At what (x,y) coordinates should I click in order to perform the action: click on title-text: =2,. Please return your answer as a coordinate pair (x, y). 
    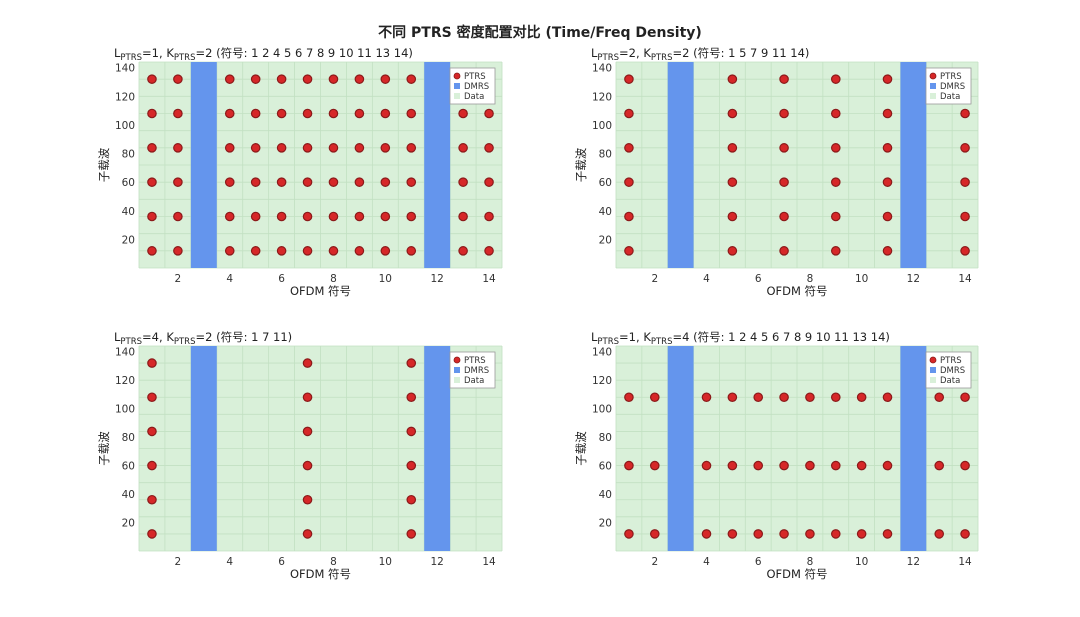
    Looking at the image, I should click on (631, 53).